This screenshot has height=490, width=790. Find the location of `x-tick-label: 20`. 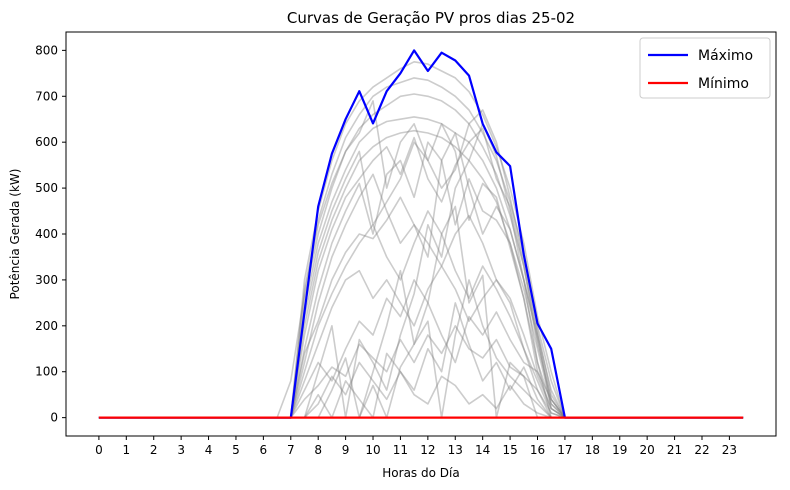

x-tick-label: 20 is located at coordinates (647, 450).